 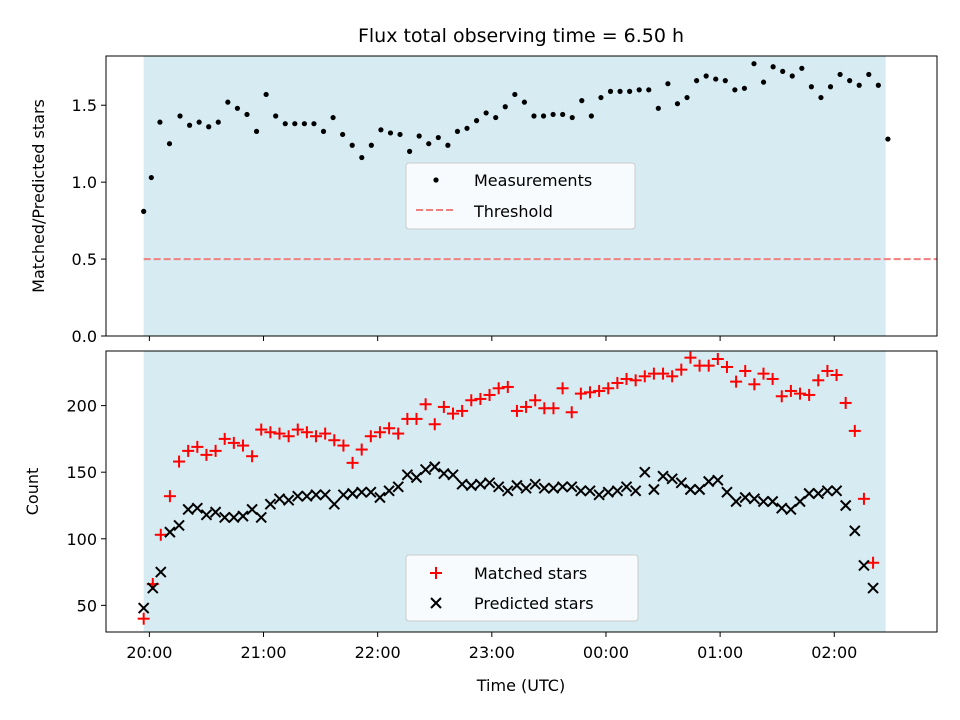 I want to click on y-tick-label: 0.5, so click(x=84, y=259).